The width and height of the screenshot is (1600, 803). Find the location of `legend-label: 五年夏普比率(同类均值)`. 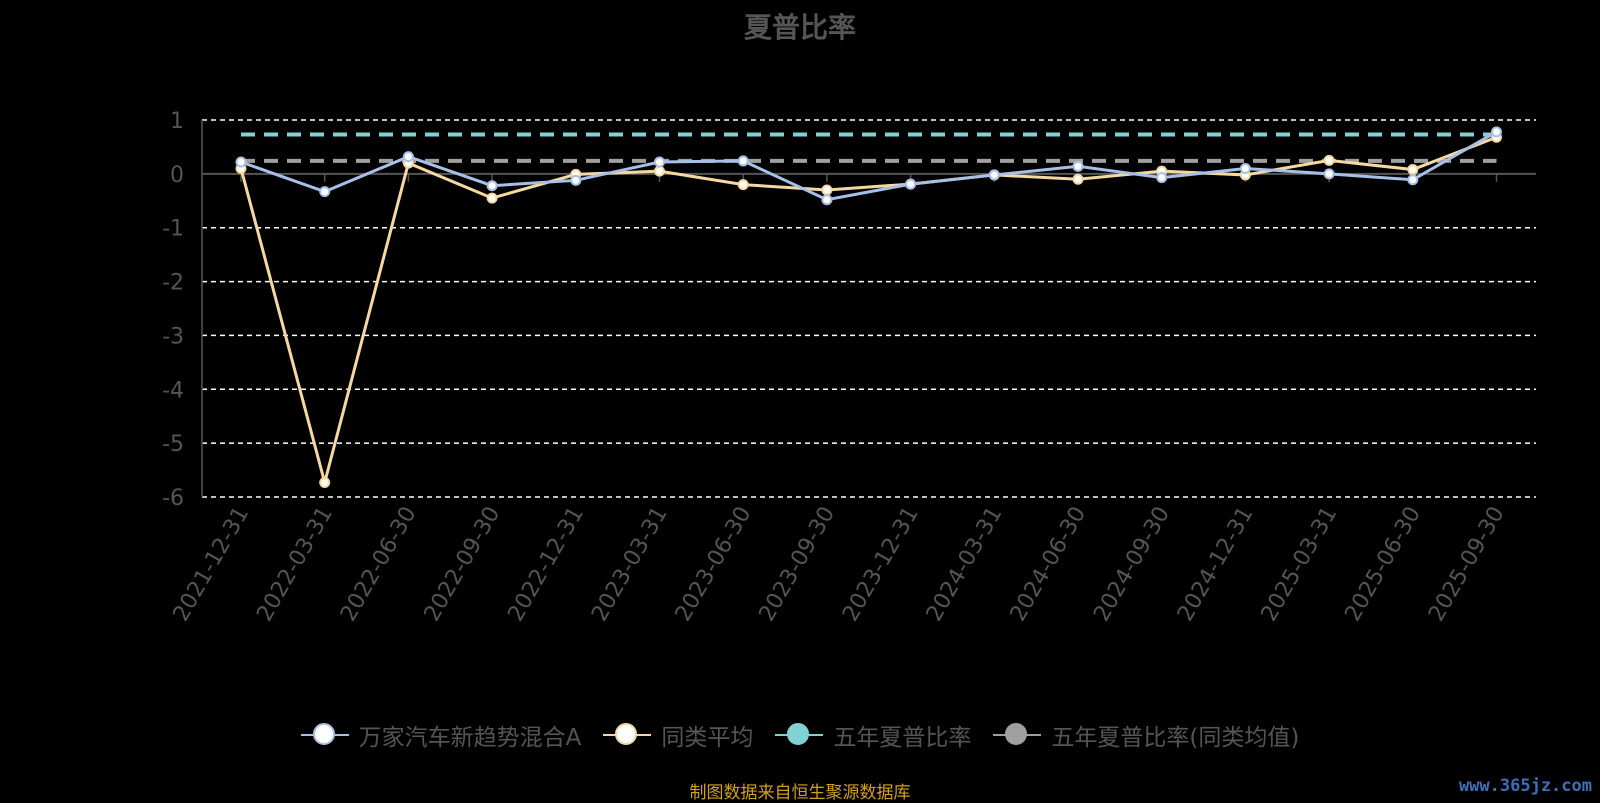

legend-label: 五年夏普比率(同类均值) is located at coordinates (1175, 738).